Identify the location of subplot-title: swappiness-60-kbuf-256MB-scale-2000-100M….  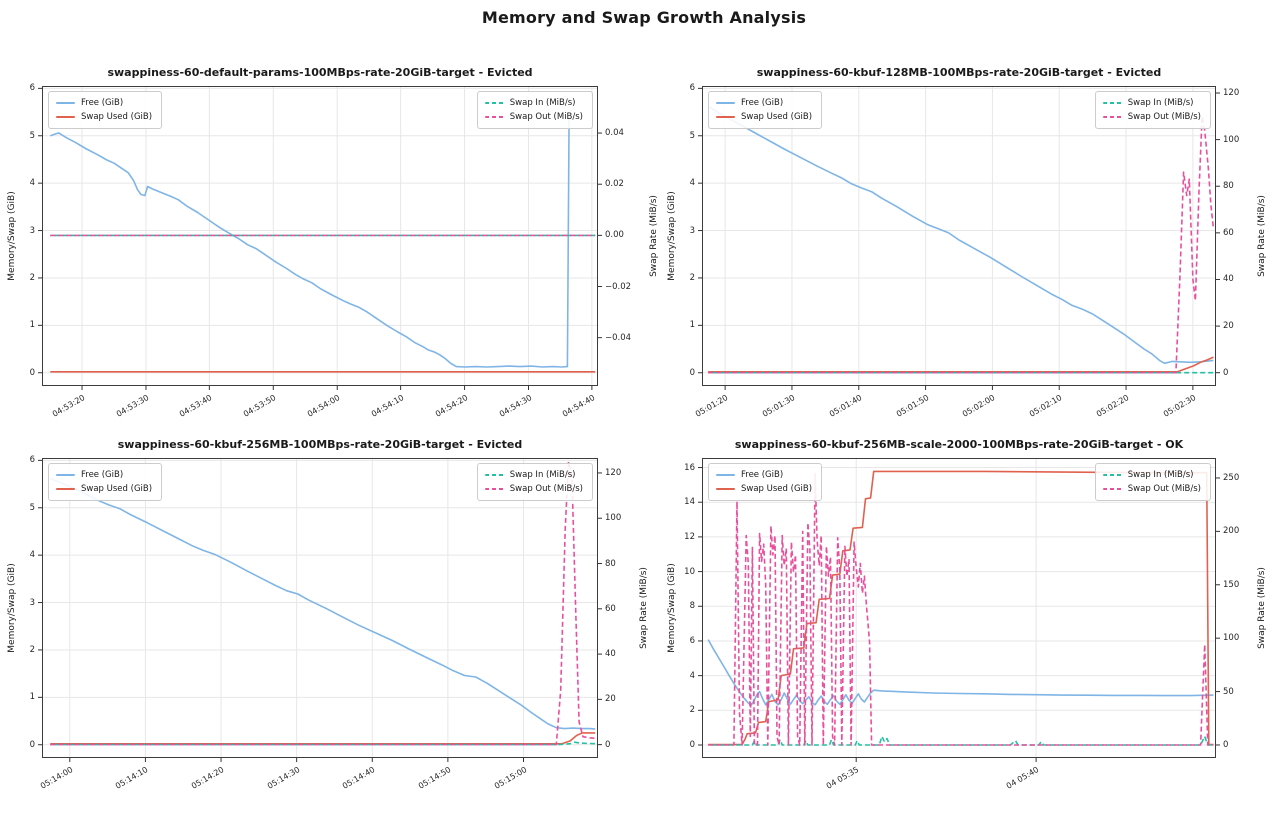
(959, 444).